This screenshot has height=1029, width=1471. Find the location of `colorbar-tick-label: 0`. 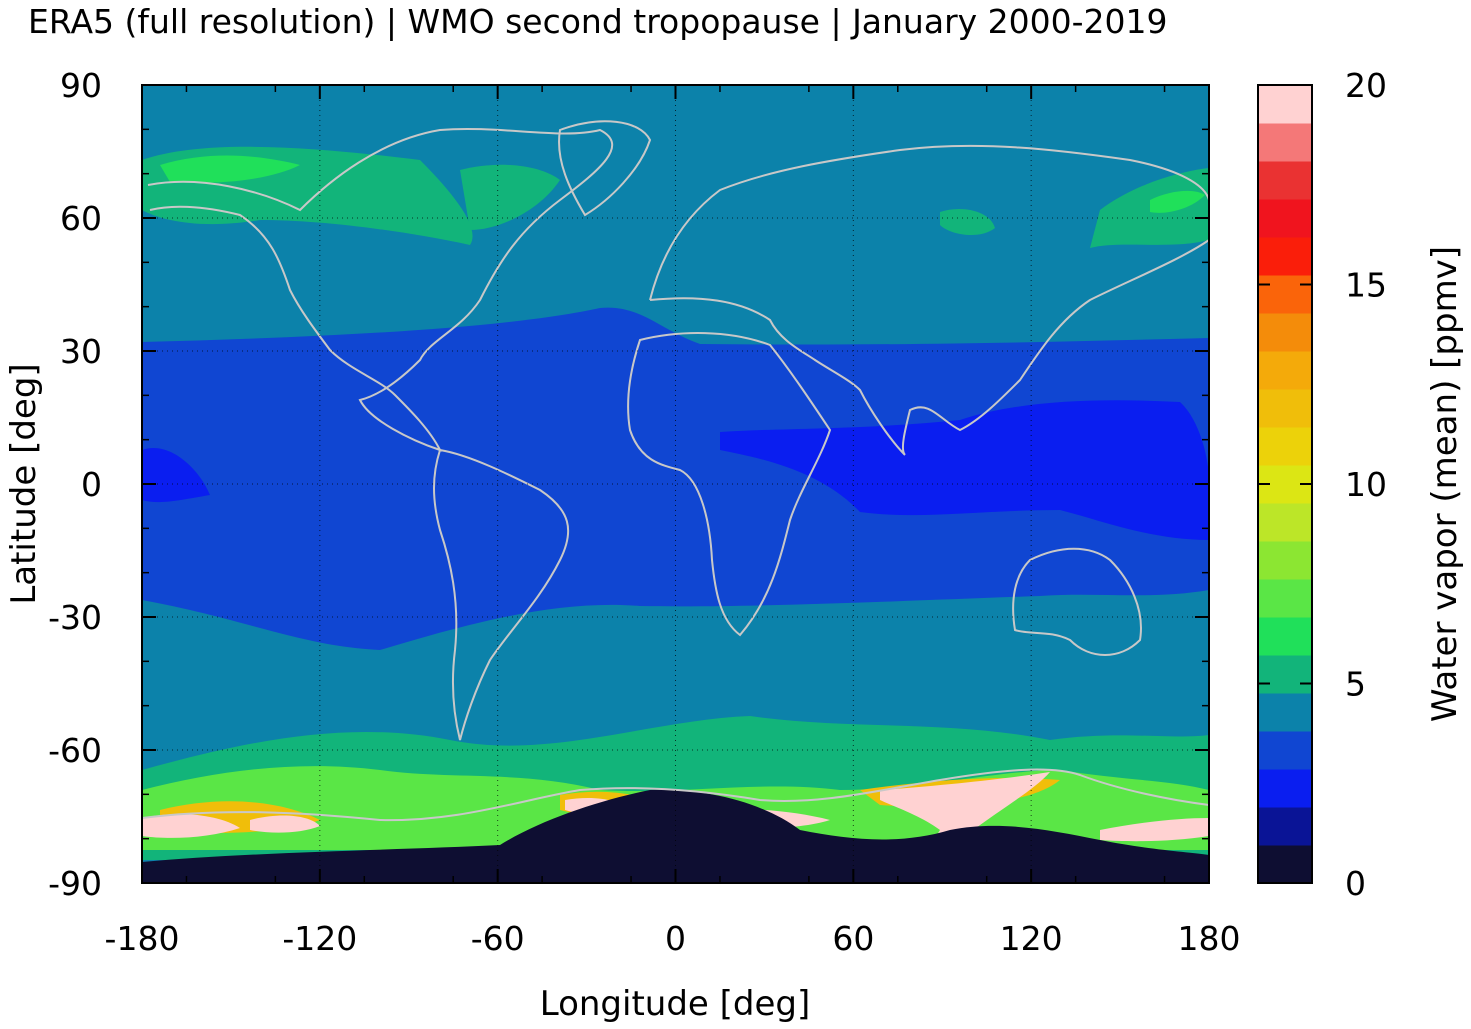

colorbar-tick-label: 0 is located at coordinates (1355, 883).